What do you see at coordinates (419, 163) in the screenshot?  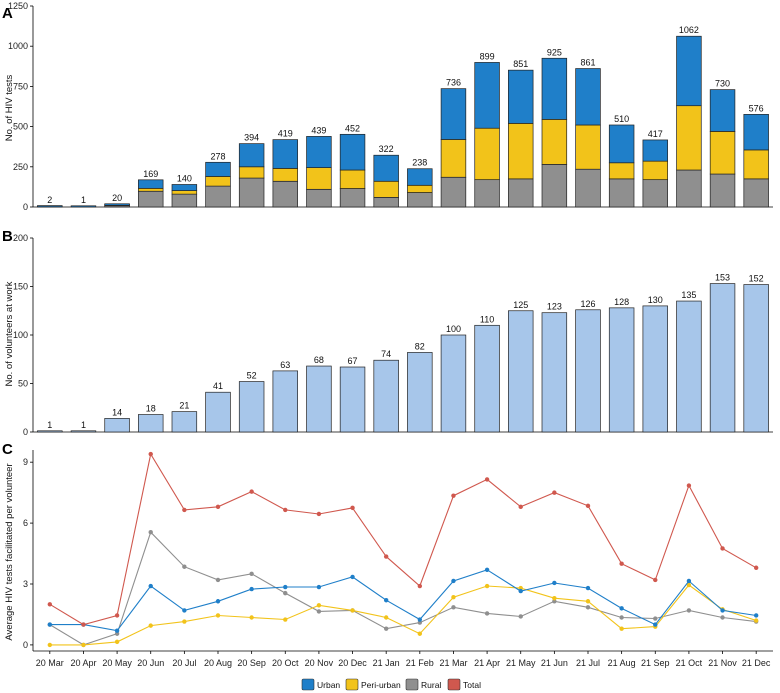 I see `data-label-a-total: 238` at bounding box center [419, 163].